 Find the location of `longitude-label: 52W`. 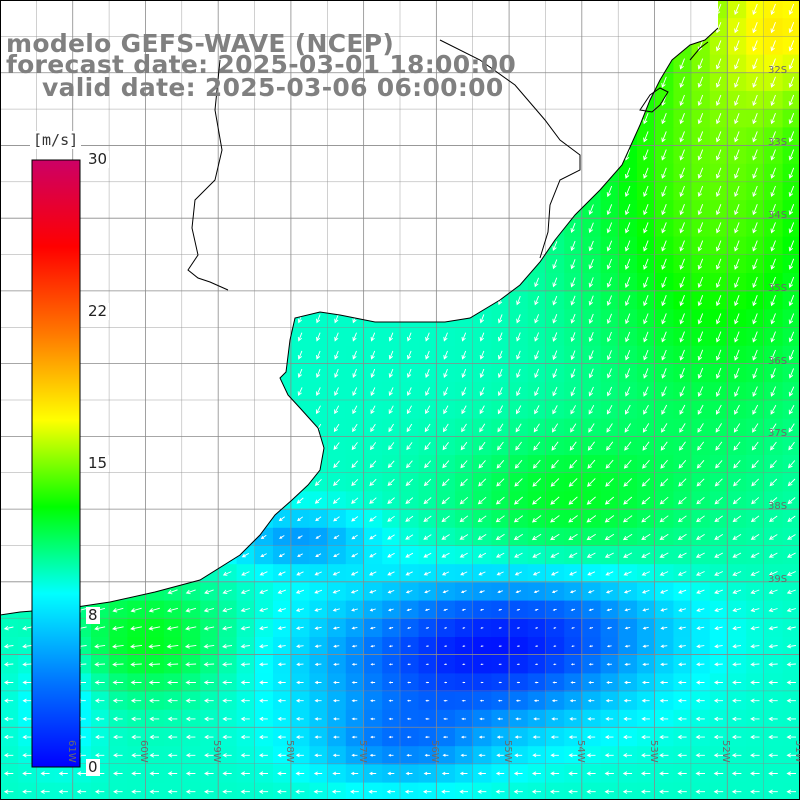

longitude-label: 52W is located at coordinates (726, 751).